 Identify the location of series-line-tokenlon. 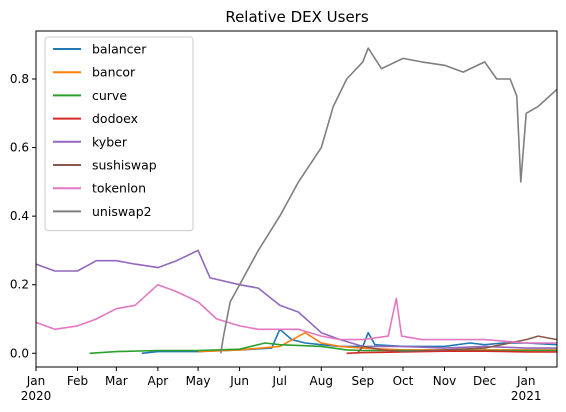
(296, 313).